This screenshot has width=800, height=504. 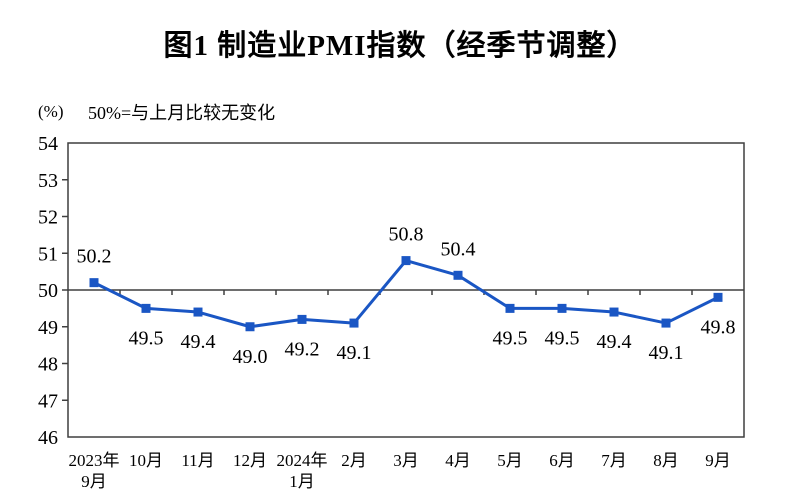 I want to click on y-axis-label: 54, so click(x=48, y=144).